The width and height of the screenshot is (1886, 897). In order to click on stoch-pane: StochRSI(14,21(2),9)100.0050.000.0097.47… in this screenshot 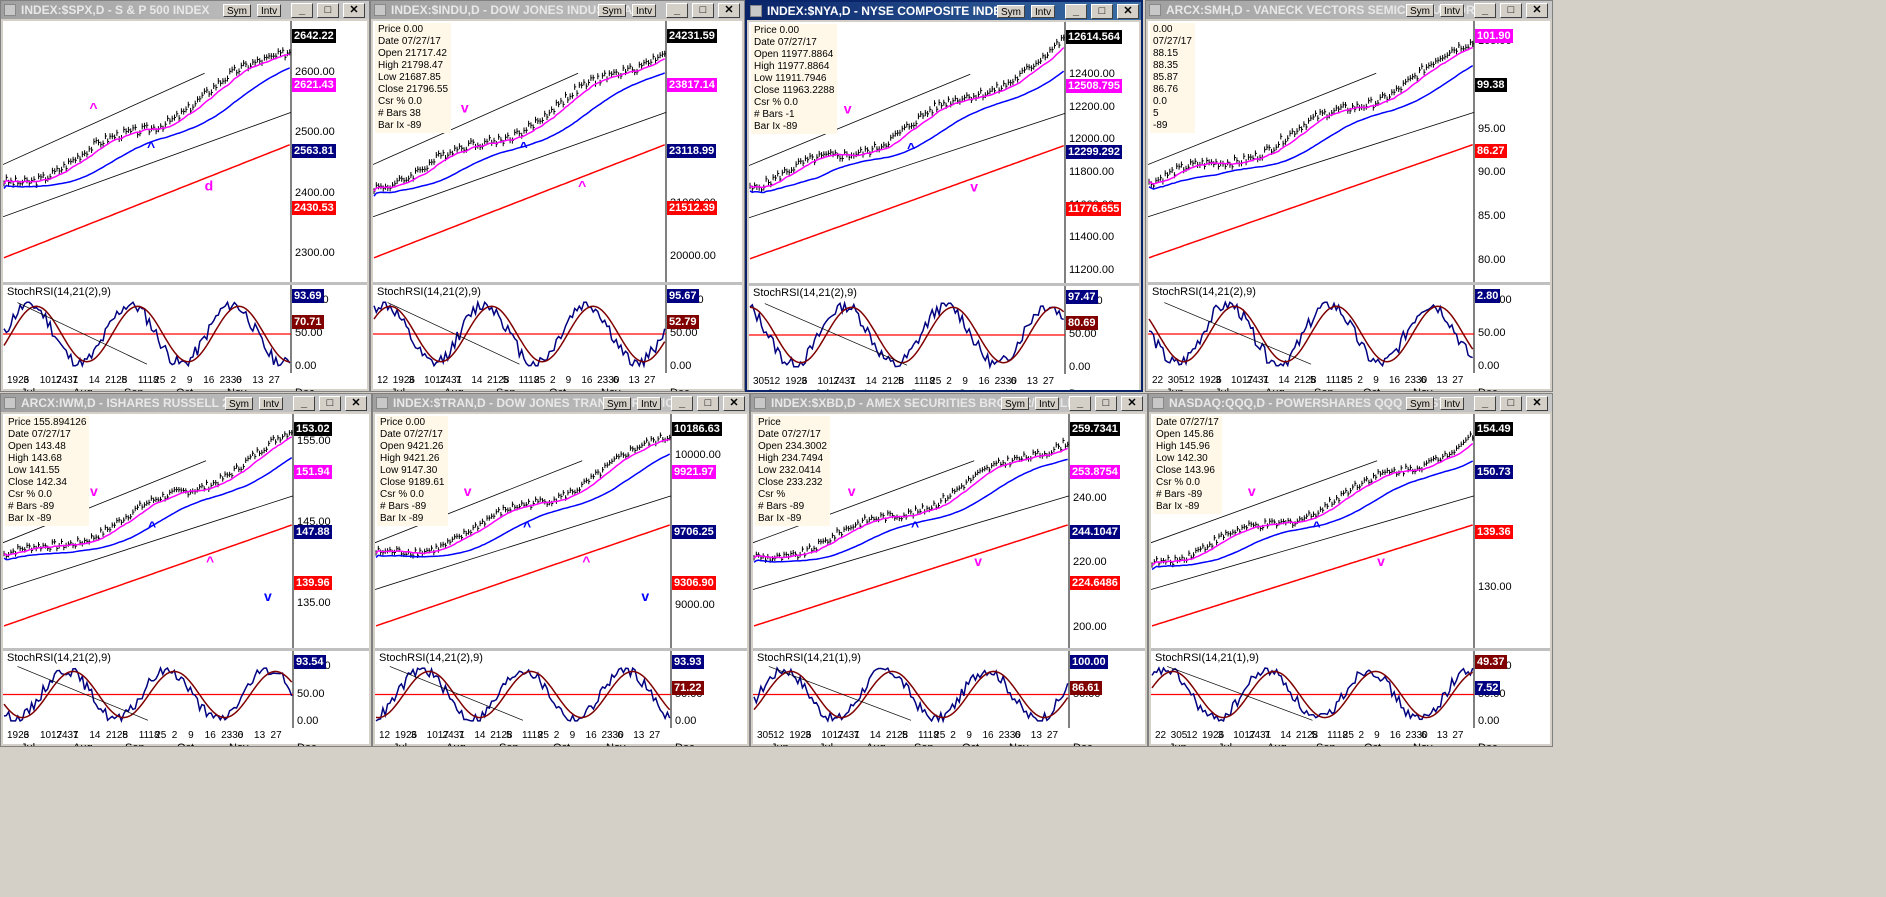, I will do `click(944, 330)`.